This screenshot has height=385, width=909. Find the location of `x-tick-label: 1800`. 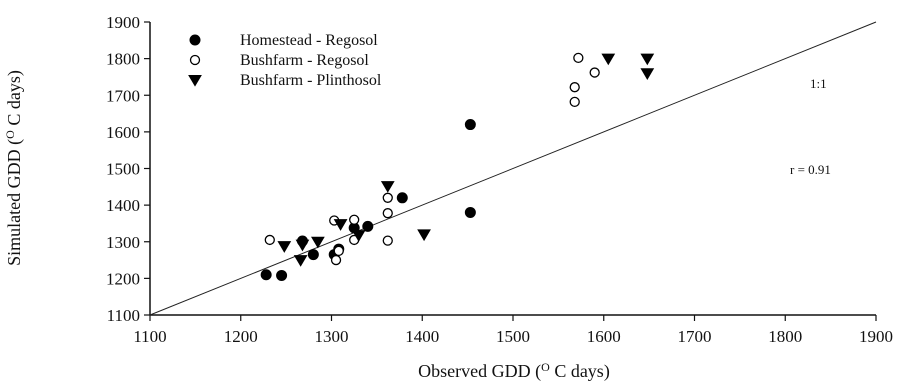

x-tick-label: 1800 is located at coordinates (785, 336).